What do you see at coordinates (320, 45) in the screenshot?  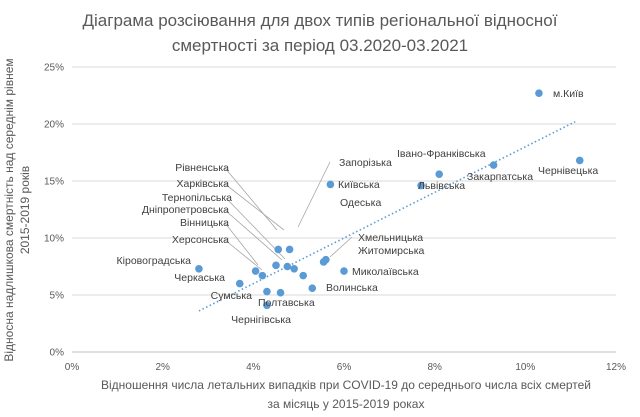 I see `chart-title-line-2: смертності за період 03.2020-03.2021` at bounding box center [320, 45].